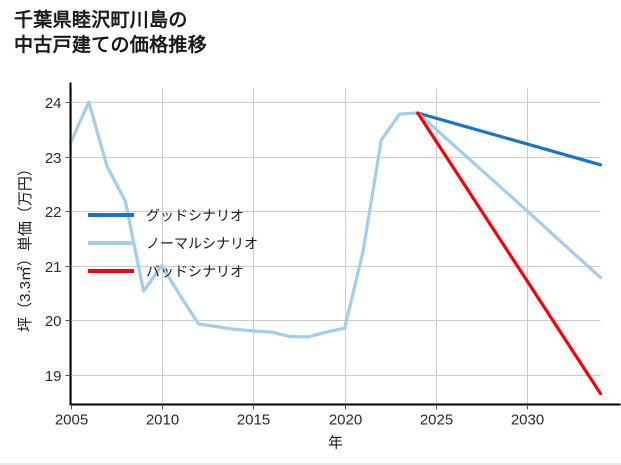 The image size is (621, 465). What do you see at coordinates (253, 420) in the screenshot?
I see `x-tick-label: 2015` at bounding box center [253, 420].